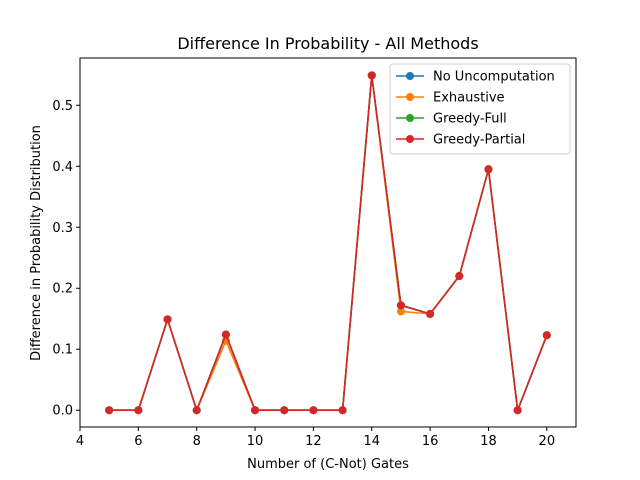 This screenshot has width=640, height=480. Describe the element at coordinates (547, 441) in the screenshot. I see `x-tick-label: 20` at that location.